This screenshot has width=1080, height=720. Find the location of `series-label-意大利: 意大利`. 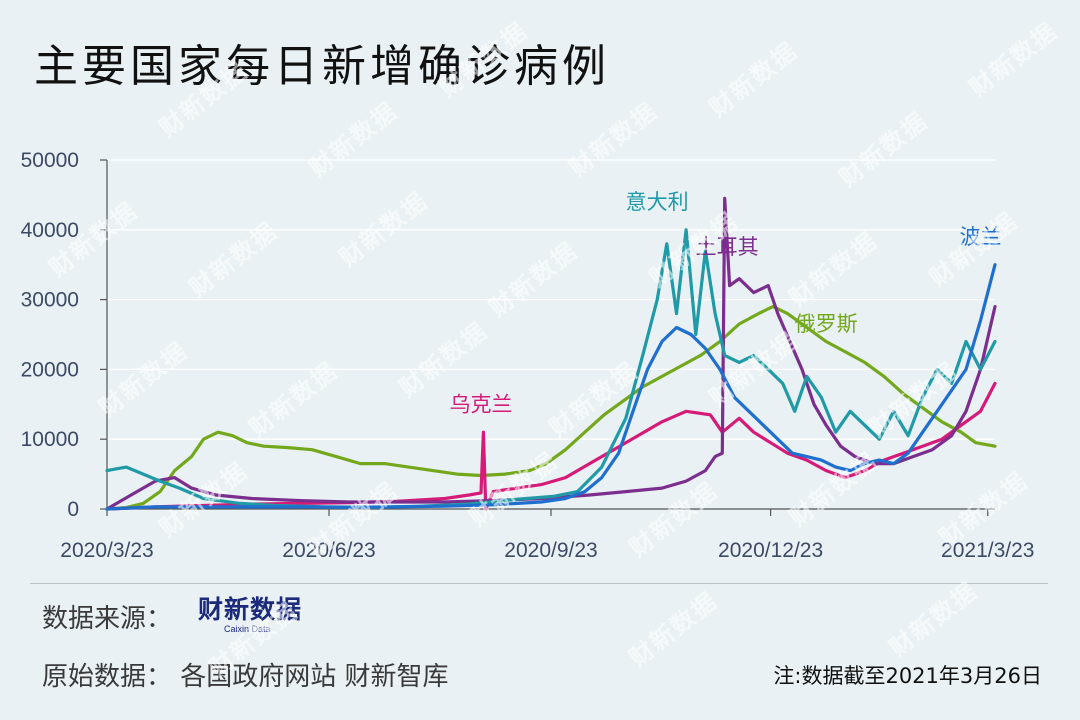

series-label-意大利: 意大利 is located at coordinates (657, 202).